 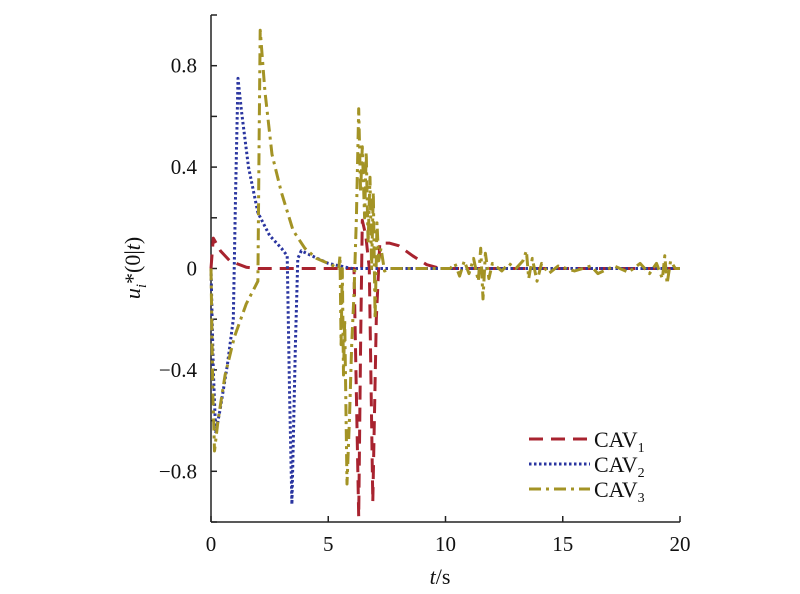 I want to click on x-tick-label: 5, so click(x=328, y=544).